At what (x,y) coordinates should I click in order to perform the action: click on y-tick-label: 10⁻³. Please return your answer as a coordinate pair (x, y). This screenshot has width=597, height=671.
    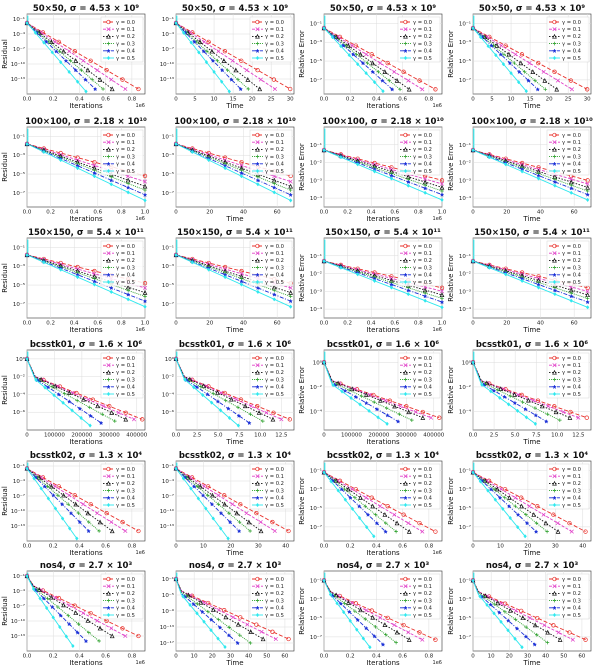
    Looking at the image, I should click on (316, 42).